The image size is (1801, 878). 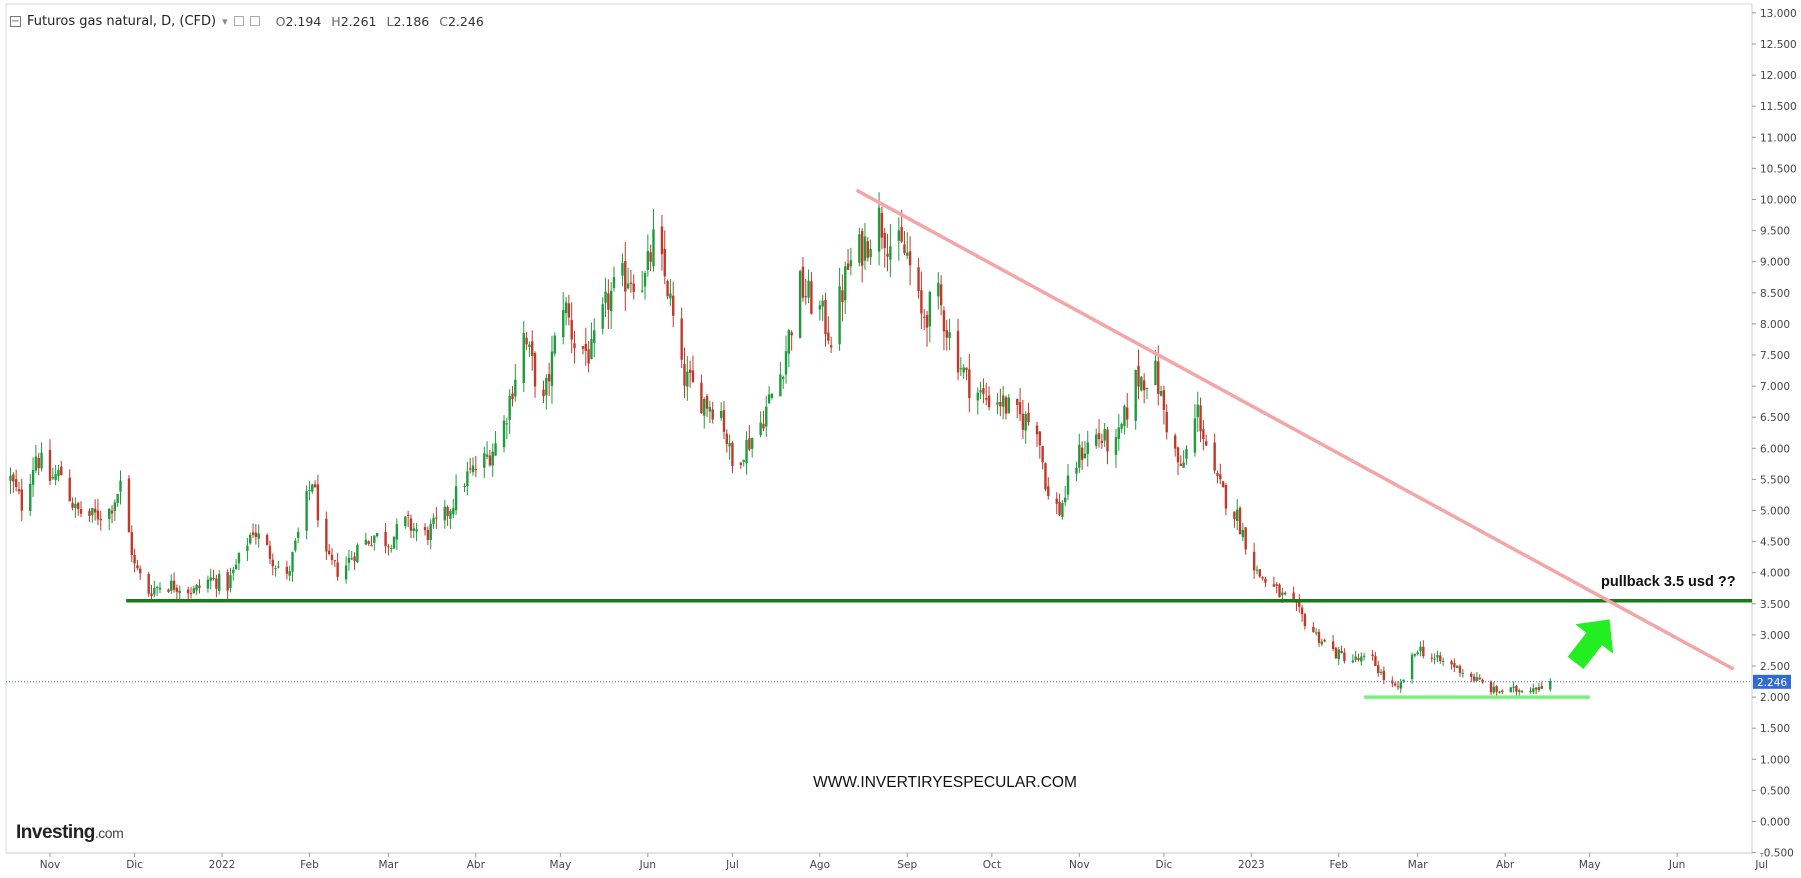 What do you see at coordinates (465, 21) in the screenshot?
I see `close-value: 2.246` at bounding box center [465, 21].